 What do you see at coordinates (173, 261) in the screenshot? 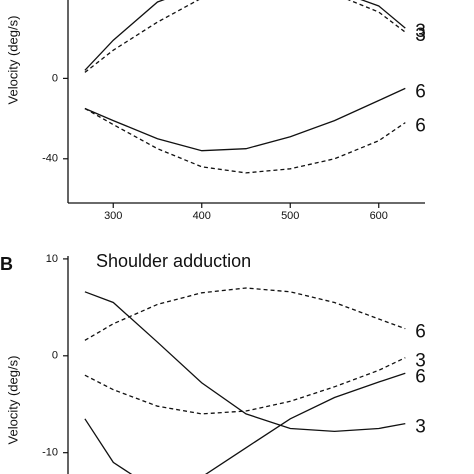
I see `chart-title: Shoulder adduction` at bounding box center [173, 261].